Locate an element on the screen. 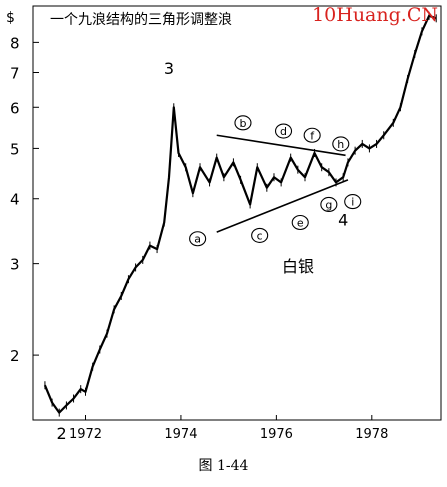 Image resolution: width=447 pixels, height=487 pixels. x-tick-label-1976: 1976 is located at coordinates (276, 434).